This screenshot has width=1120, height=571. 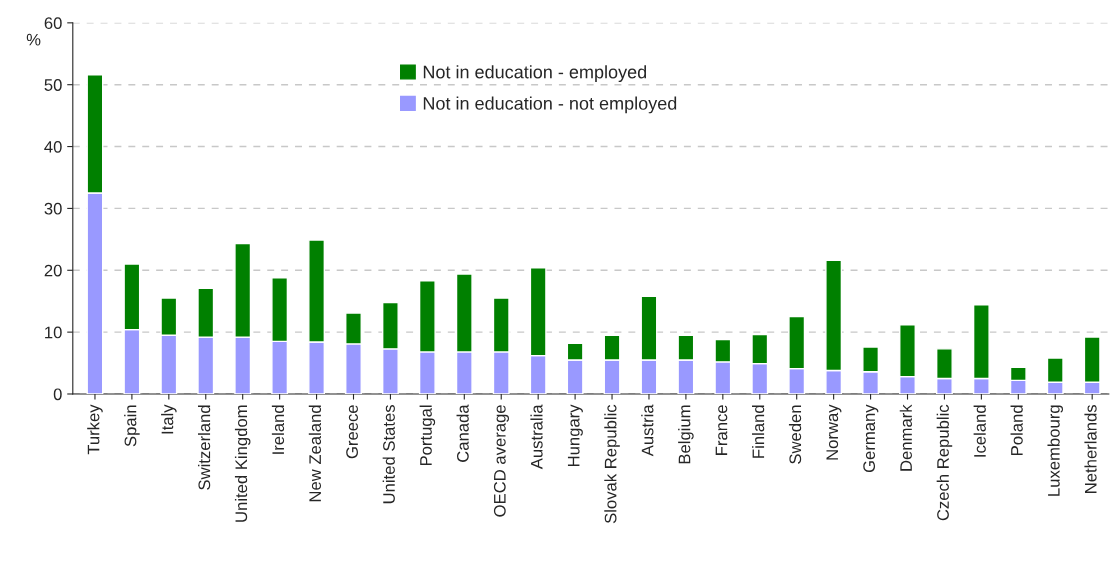 What do you see at coordinates (242, 463) in the screenshot?
I see `x-tick-label: United Kingdom` at bounding box center [242, 463].